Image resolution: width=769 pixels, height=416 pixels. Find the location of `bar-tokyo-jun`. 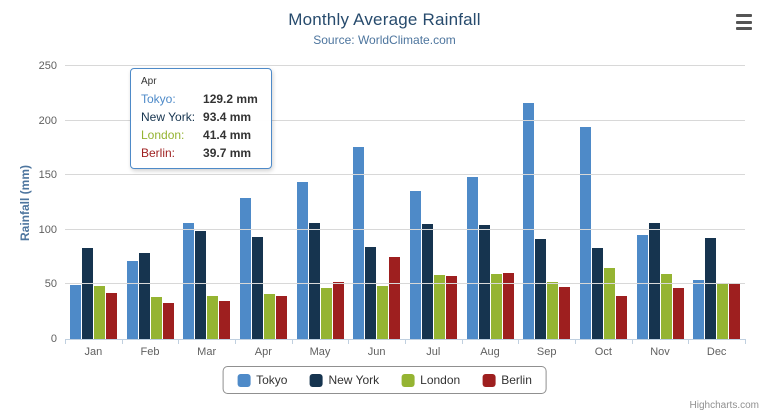

bar-tokyo-jun is located at coordinates (359, 243).